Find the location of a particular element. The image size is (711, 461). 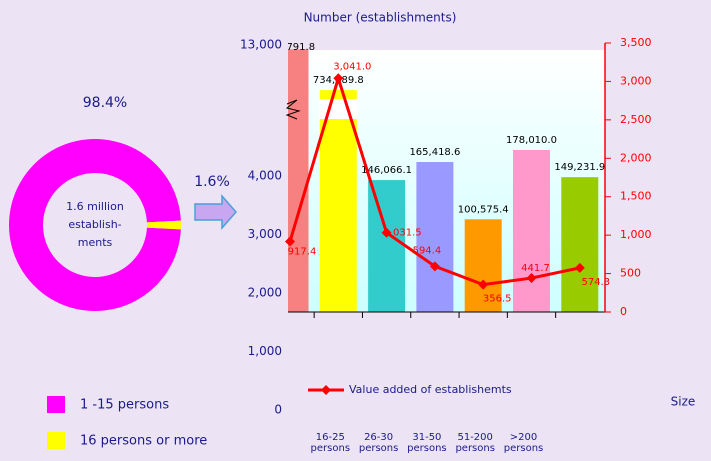

y2-tick-label: 3,000 is located at coordinates (636, 80).